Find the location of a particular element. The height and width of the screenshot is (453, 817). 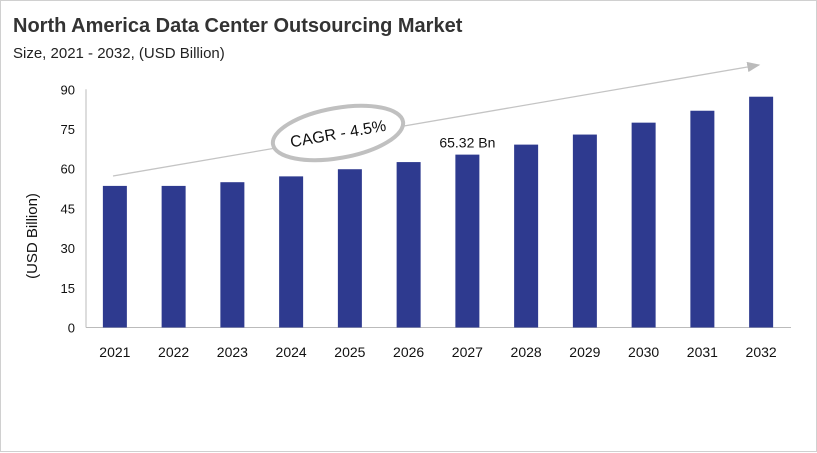

x-tick-label: 2024 is located at coordinates (291, 352).